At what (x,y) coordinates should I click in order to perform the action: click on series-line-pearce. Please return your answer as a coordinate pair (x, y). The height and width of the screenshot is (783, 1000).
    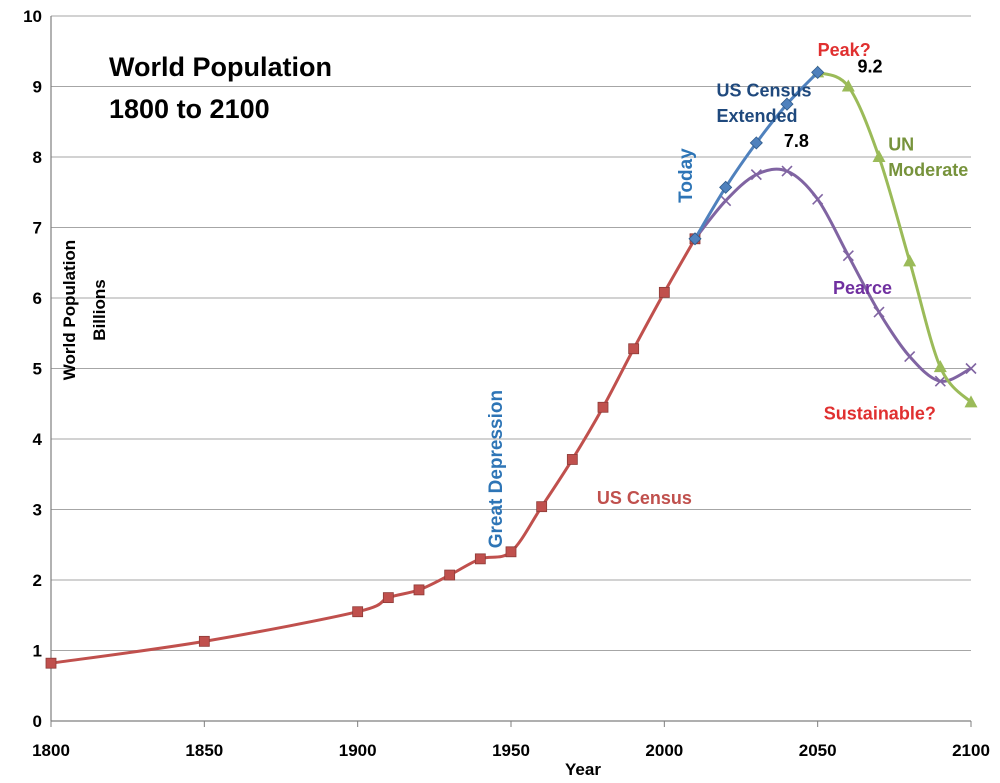
    Looking at the image, I should click on (832, 275).